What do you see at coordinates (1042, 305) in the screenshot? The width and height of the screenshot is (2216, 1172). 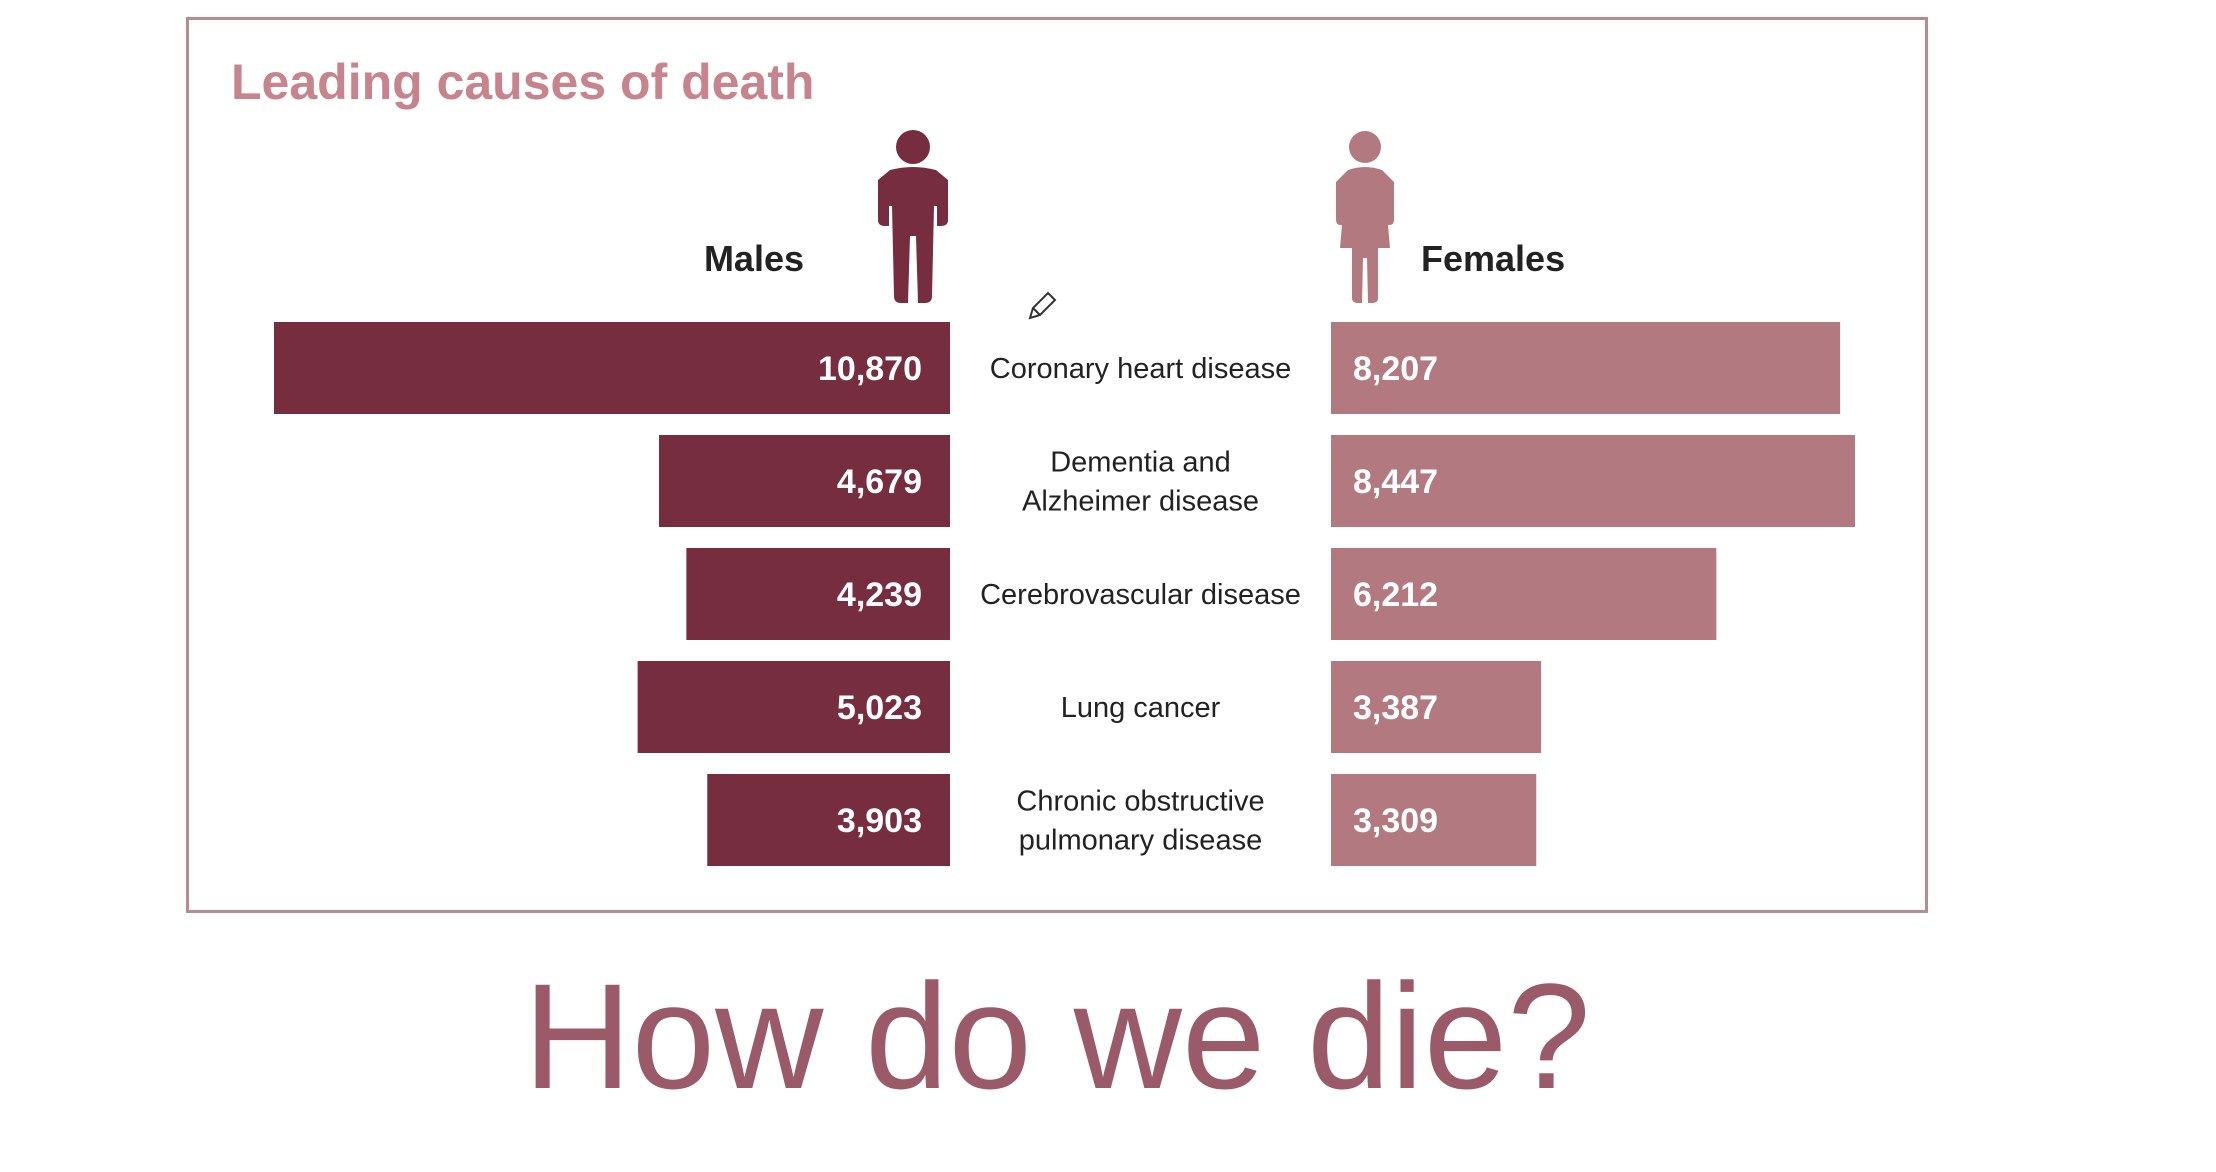 I see `pencil-cursor-icon` at bounding box center [1042, 305].